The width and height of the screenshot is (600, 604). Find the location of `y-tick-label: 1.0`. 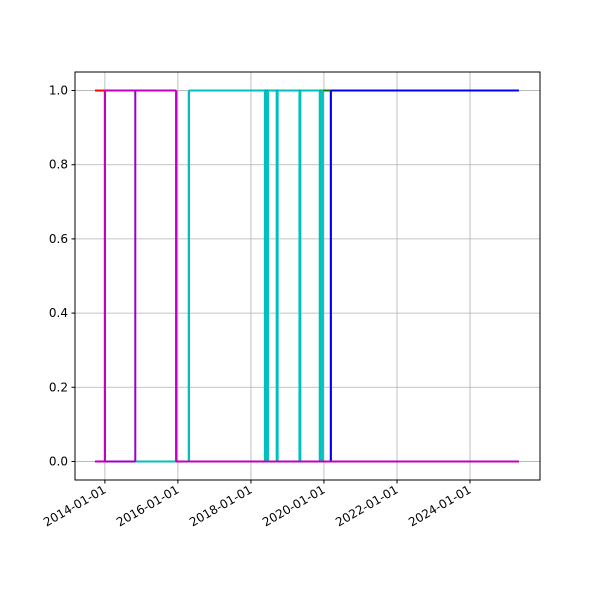

y-tick-label: 1.0 is located at coordinates (58, 91).